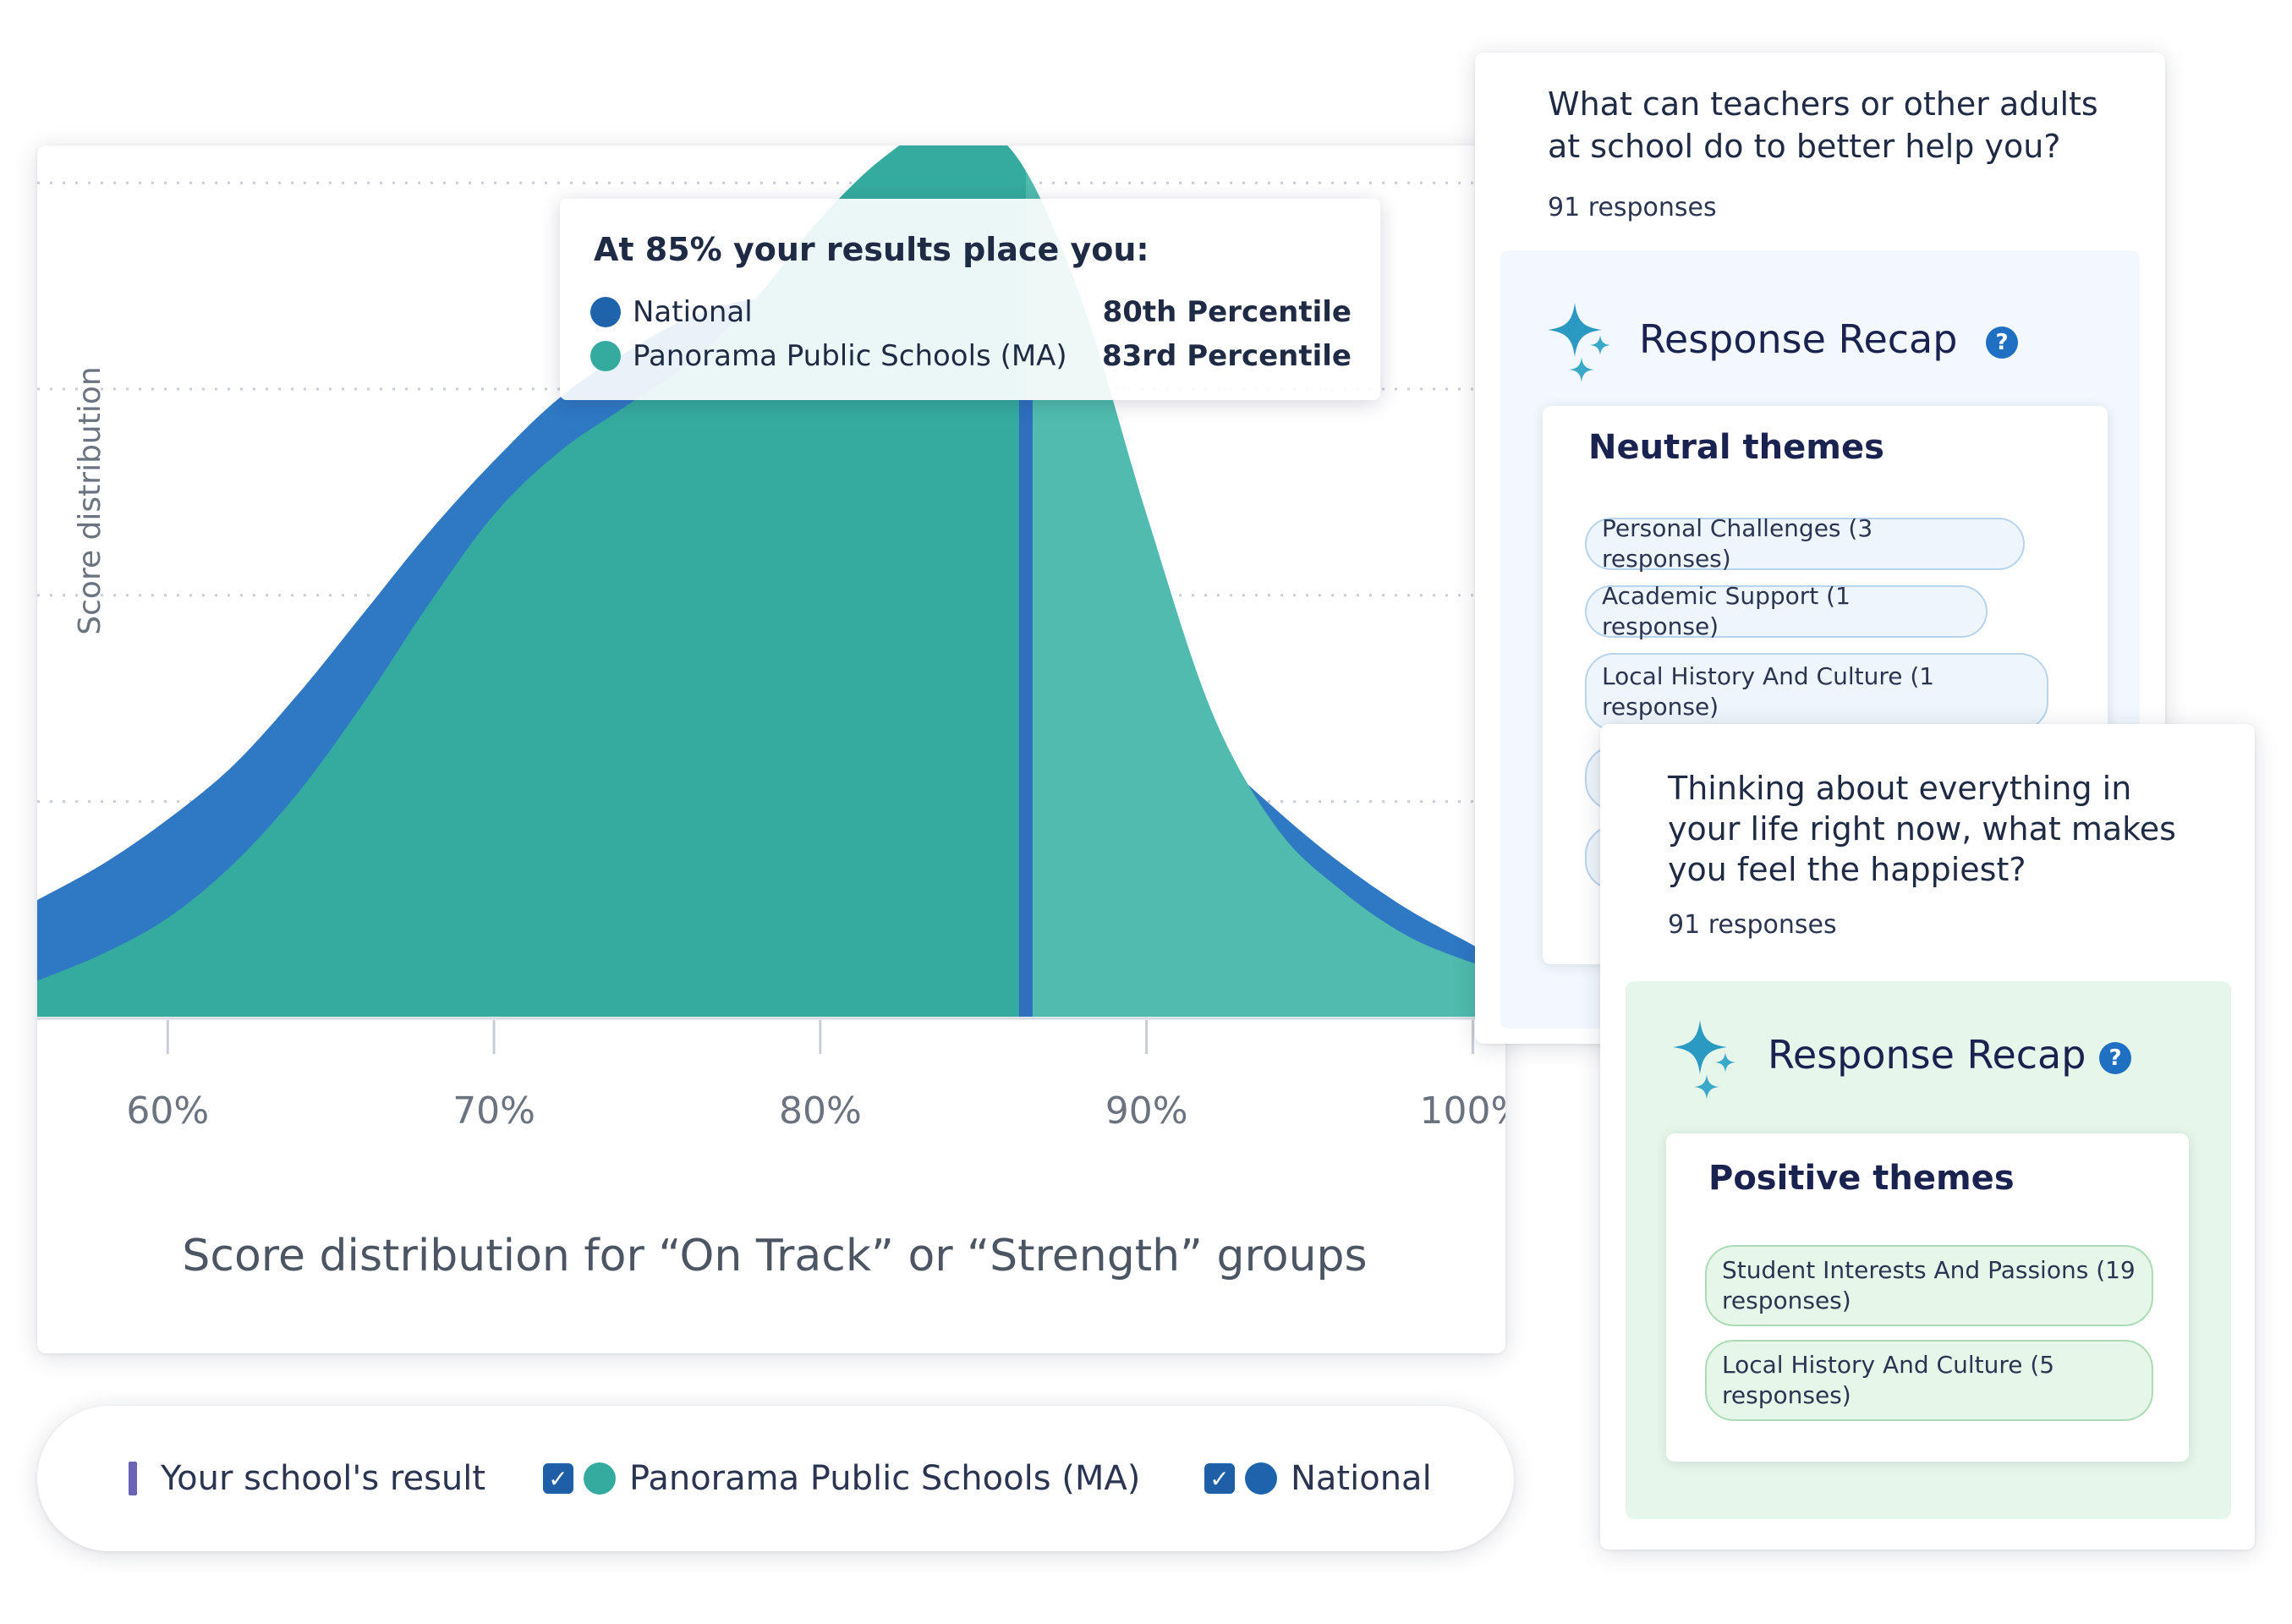  Describe the element at coordinates (493, 1111) in the screenshot. I see `x-tick-label: 70%` at that location.